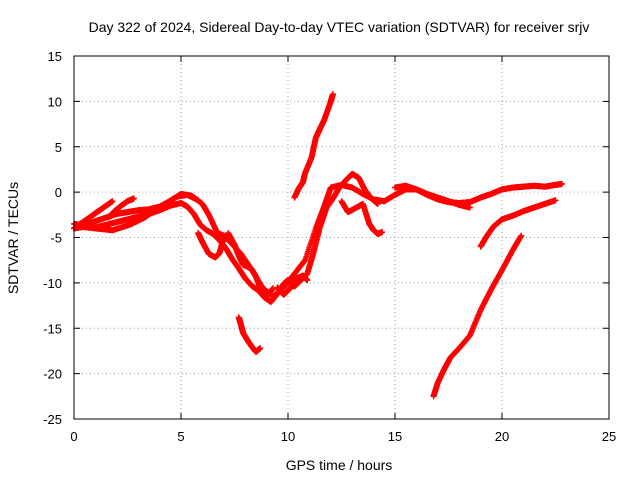 This screenshot has width=640, height=480. I want to click on x-tick-label: 10, so click(288, 436).